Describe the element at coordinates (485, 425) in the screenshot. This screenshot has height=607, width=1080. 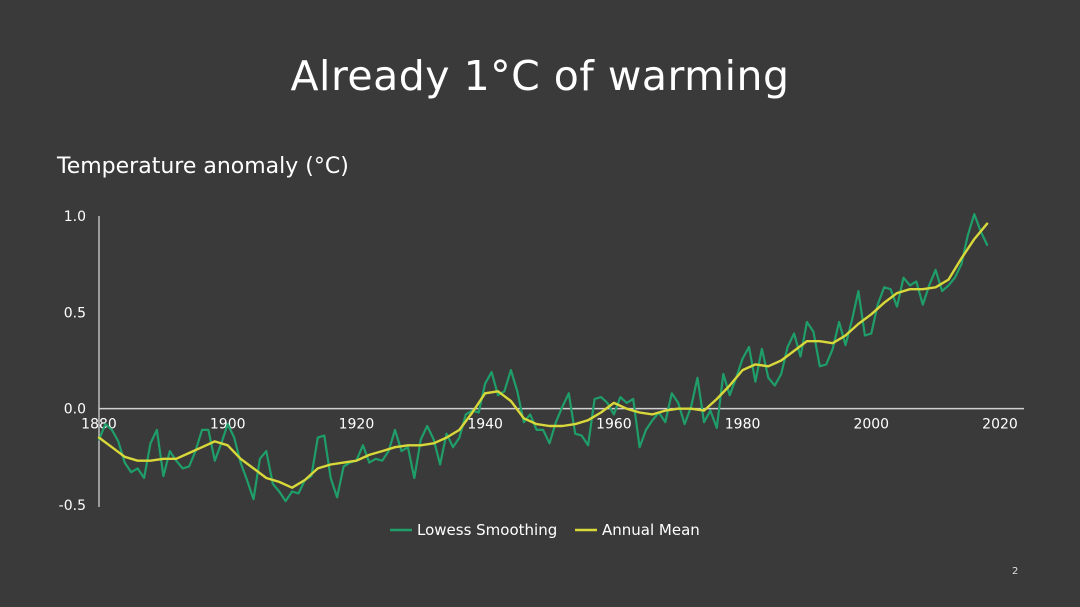
I see `x-tick-label: 1940` at that location.